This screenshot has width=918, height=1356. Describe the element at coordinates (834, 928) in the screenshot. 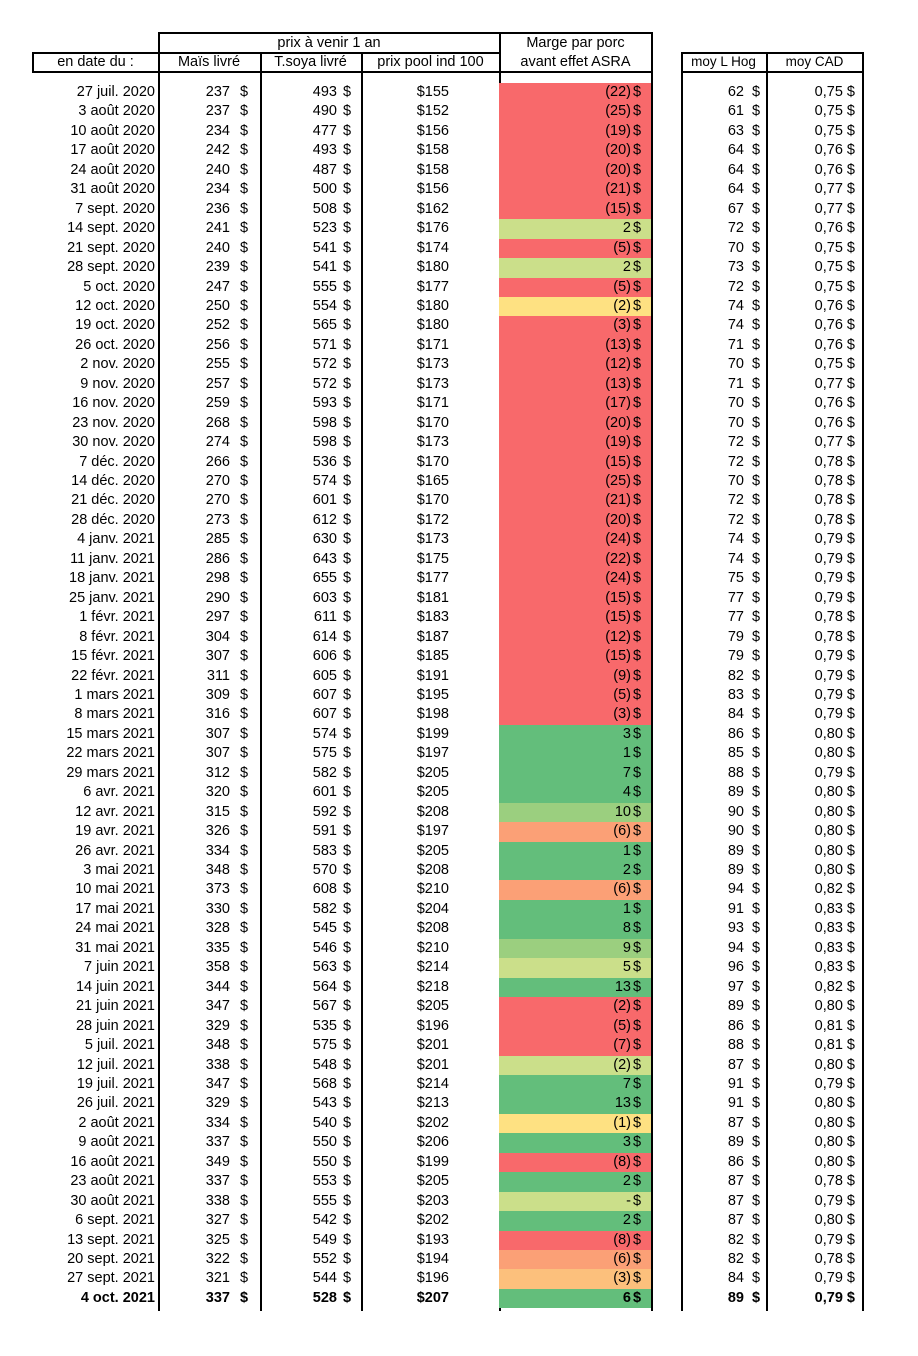

I see `cell-cad: 0,83 $` at that location.